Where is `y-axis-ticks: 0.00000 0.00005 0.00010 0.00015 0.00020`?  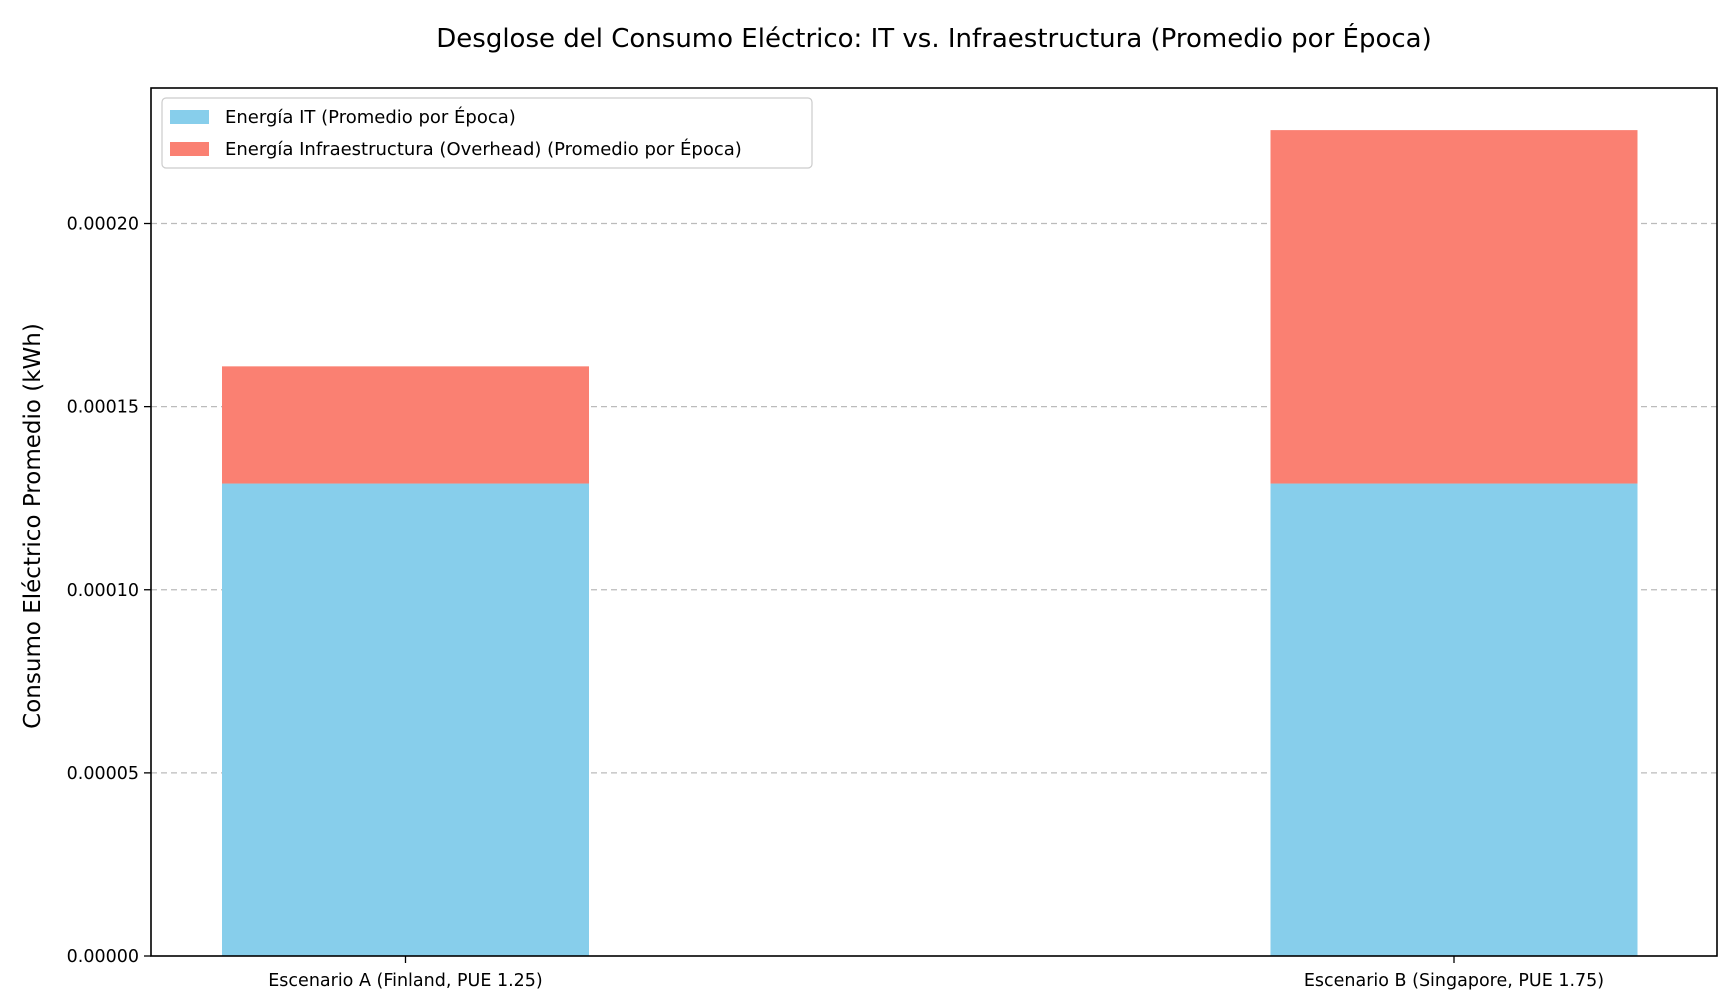
y-axis-ticks: 0.00000 0.00005 0.00010 0.00015 0.00020 is located at coordinates (109, 591).